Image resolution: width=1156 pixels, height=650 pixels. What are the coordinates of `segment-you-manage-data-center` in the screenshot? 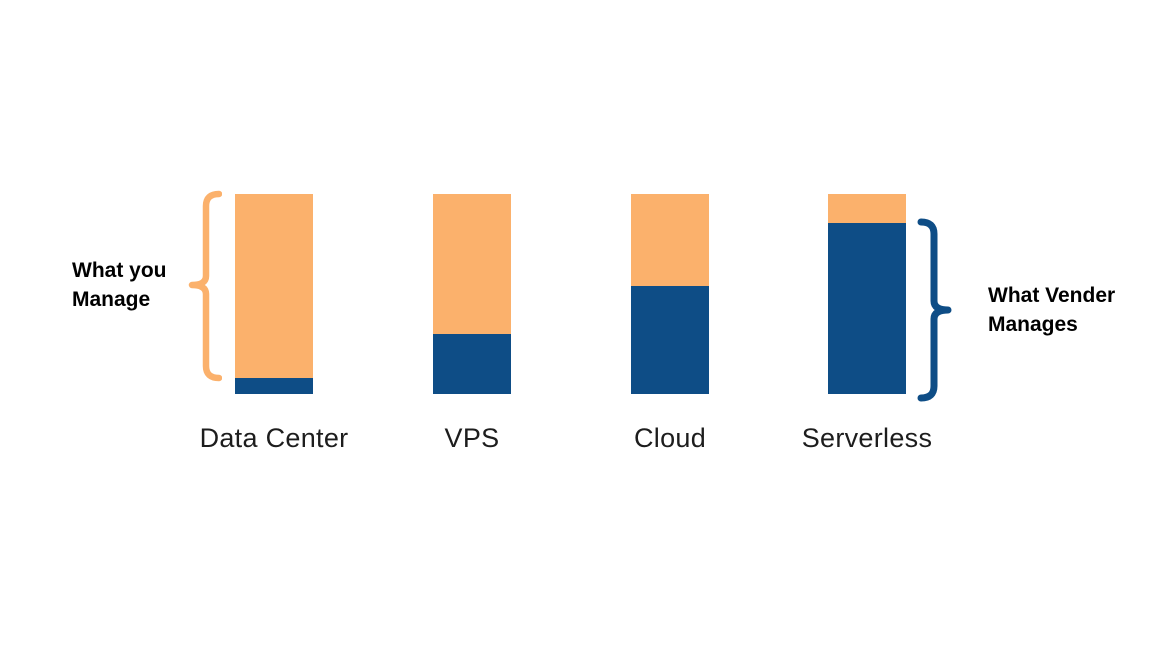 It's located at (274, 286).